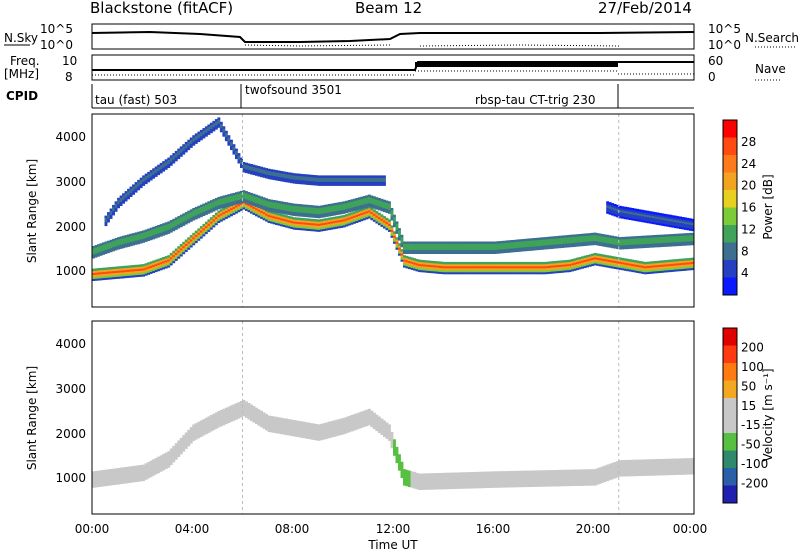 The width and height of the screenshot is (800, 554). What do you see at coordinates (136, 100) in the screenshot?
I see `cpid-segment-1: tau (fast) 503` at bounding box center [136, 100].